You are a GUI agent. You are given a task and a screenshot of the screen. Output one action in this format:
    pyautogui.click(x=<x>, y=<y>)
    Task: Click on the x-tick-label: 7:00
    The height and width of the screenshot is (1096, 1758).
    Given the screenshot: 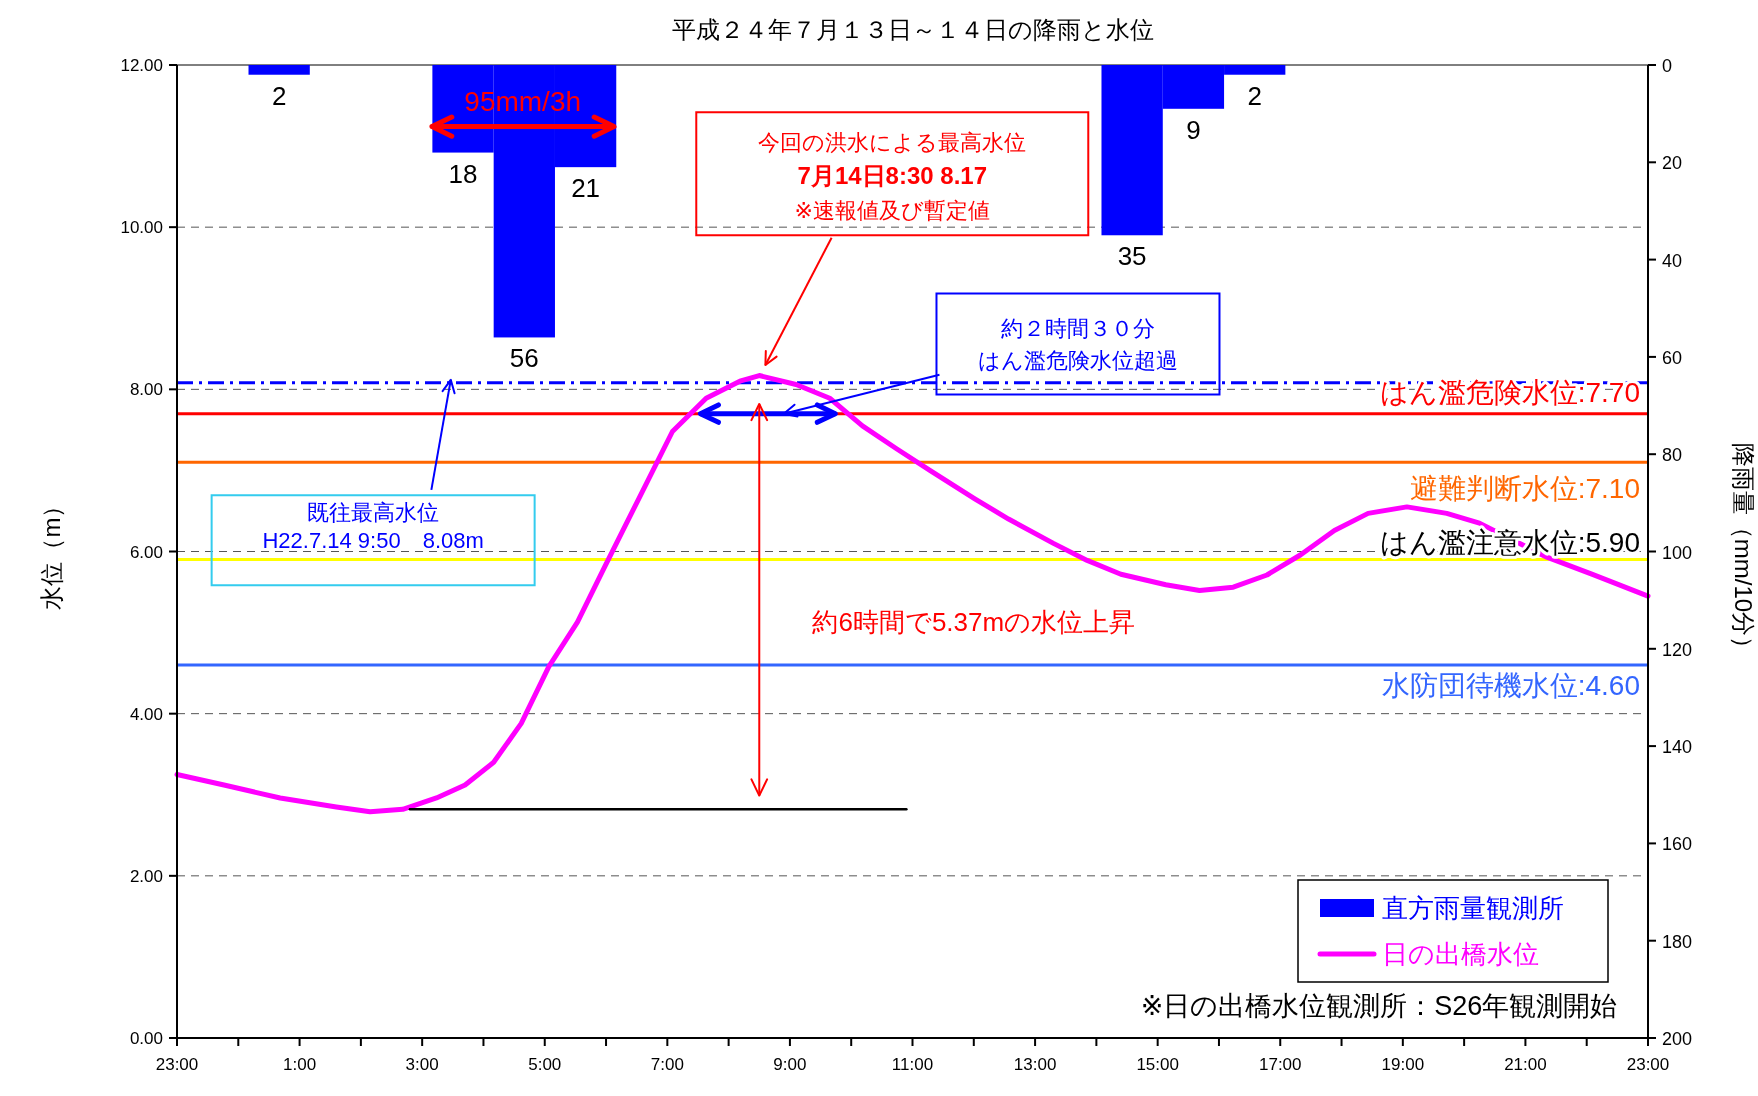 What is the action you would take?
    pyautogui.click(x=667, y=1064)
    